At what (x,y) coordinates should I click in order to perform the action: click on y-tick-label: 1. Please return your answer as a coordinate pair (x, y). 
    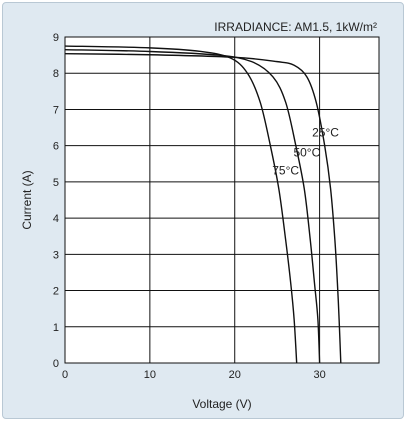
    Looking at the image, I should click on (56, 328).